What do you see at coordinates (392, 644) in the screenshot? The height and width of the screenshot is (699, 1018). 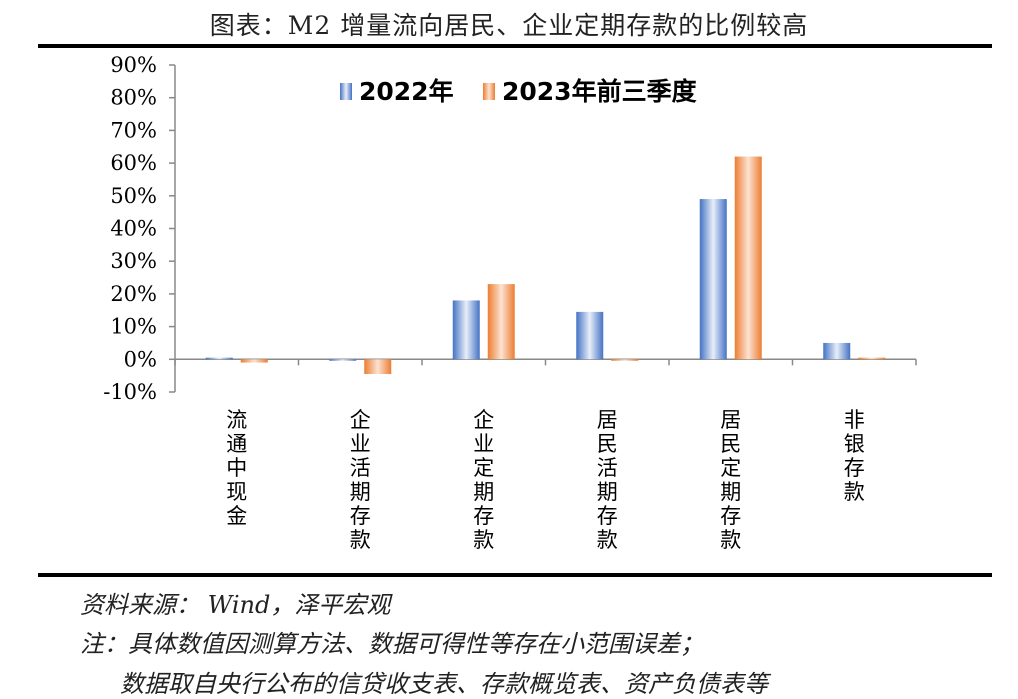 I see `method-note: 注：具体数值因测算方法、数据可得性等存在小范围误差；` at bounding box center [392, 644].